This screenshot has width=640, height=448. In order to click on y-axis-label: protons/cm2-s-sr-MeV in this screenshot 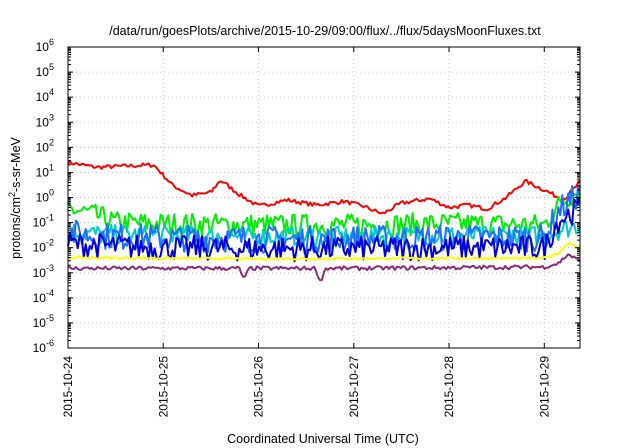, I will do `click(15, 197)`.